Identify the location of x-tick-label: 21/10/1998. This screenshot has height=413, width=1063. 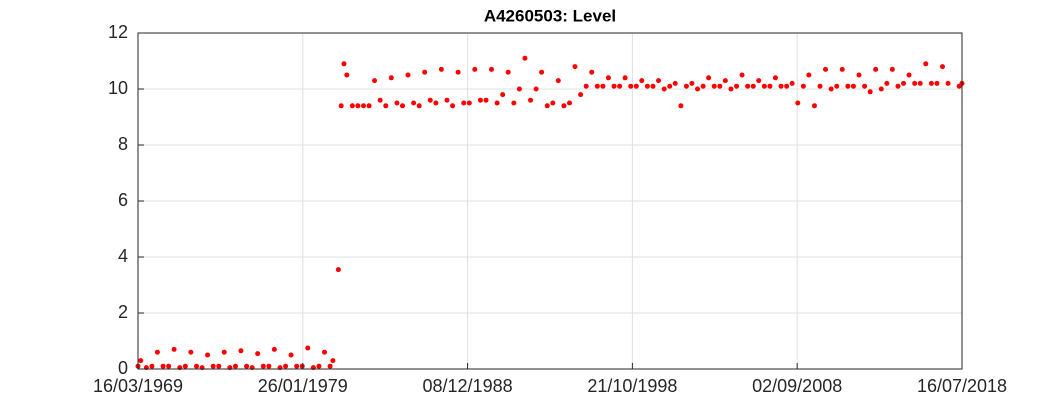
(632, 386).